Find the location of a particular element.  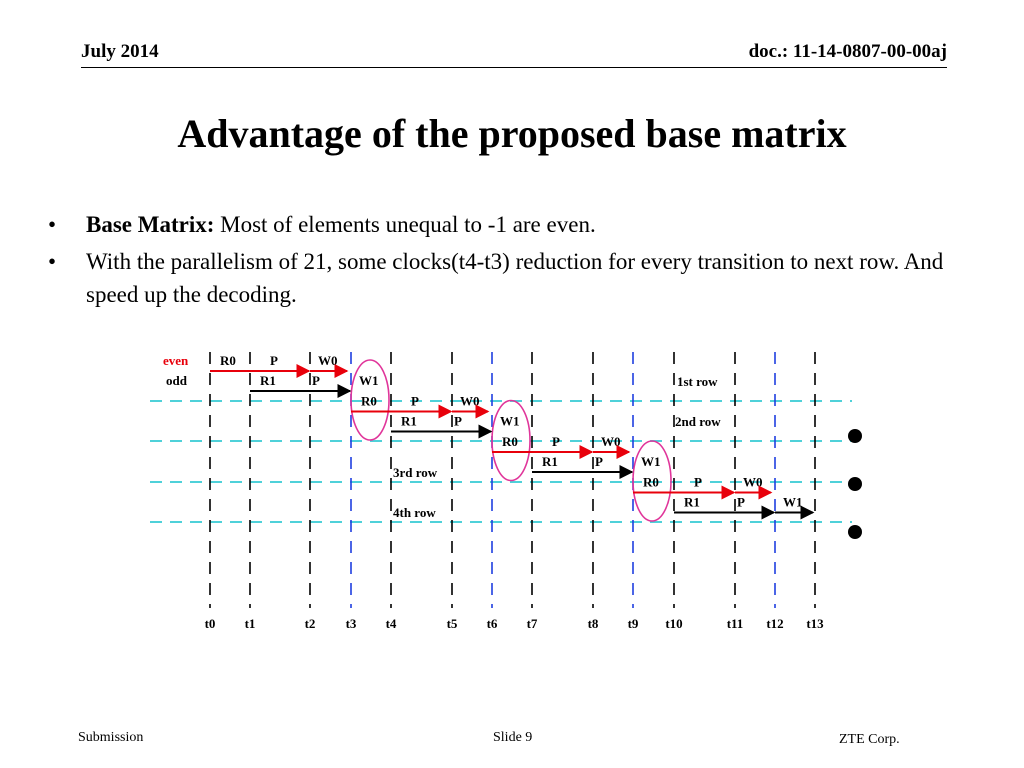

footer-company: ZTE Corp. is located at coordinates (869, 739).